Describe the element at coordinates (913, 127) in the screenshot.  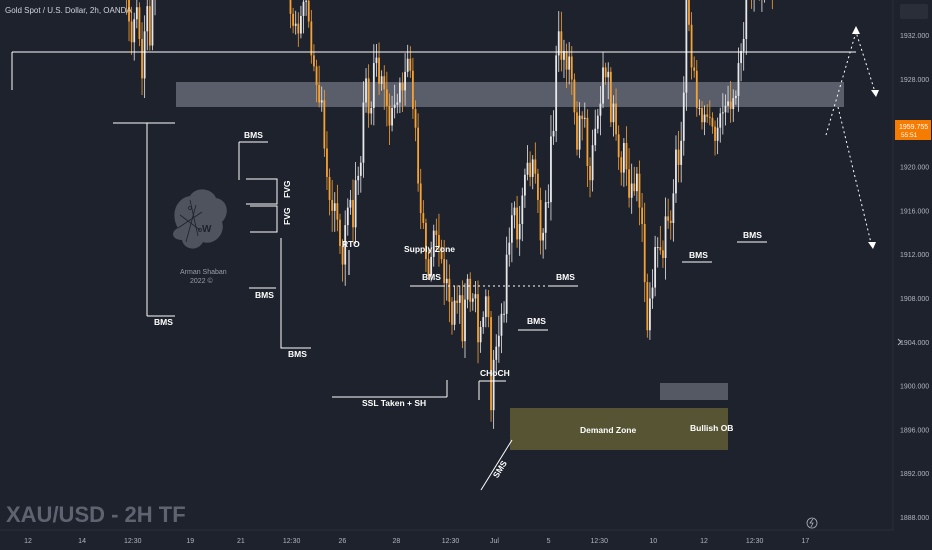
I see `price-badge-value: 1959.755` at that location.